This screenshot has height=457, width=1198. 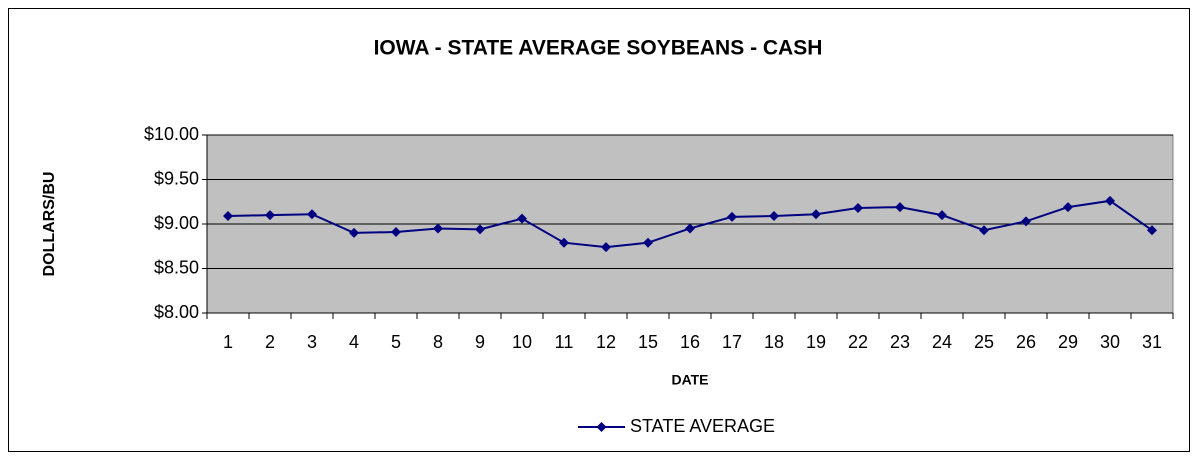 What do you see at coordinates (49, 224) in the screenshot?
I see `y-axis-label: DOLLARS/BU` at bounding box center [49, 224].